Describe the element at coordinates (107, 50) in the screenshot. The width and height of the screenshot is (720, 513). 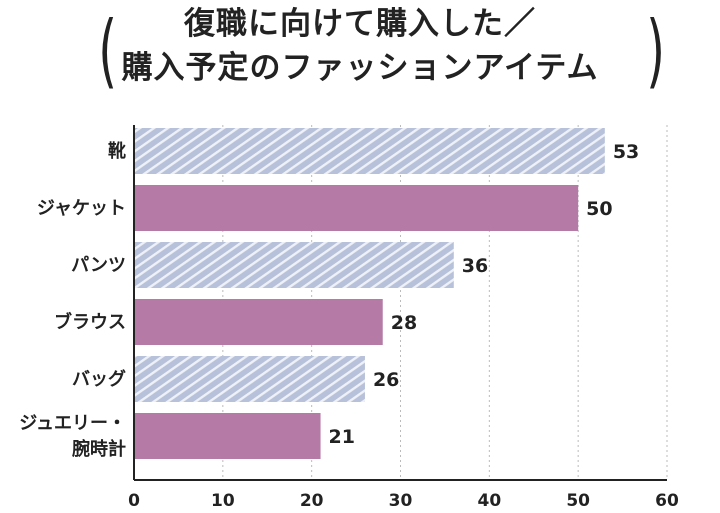
I see `left-bracket: (` at that location.